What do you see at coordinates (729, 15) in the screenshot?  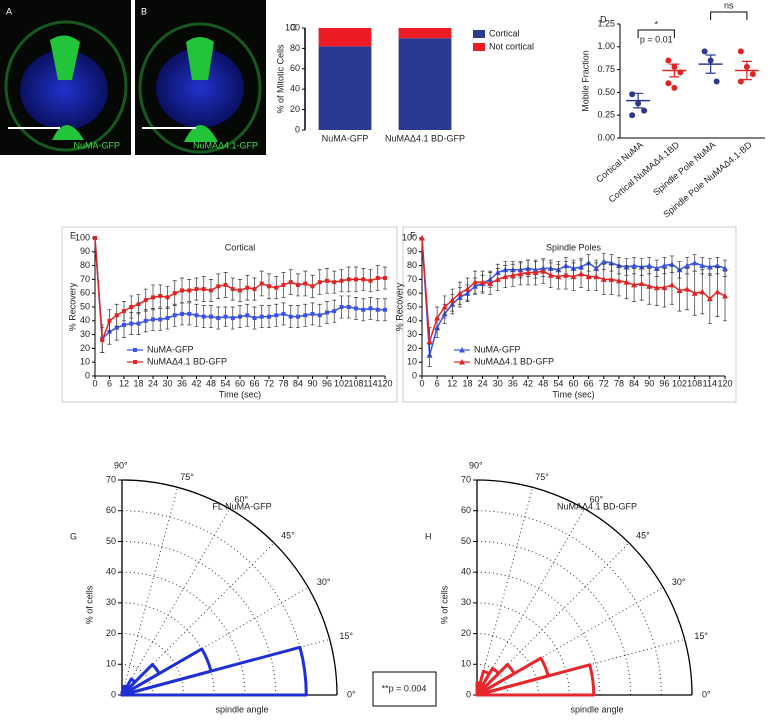 I see `bracket` at bounding box center [729, 15].